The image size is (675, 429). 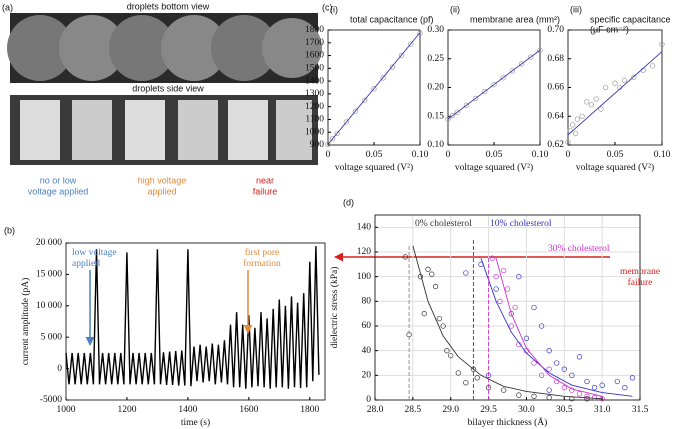 What do you see at coordinates (555, 59) in the screenshot?
I see `y-tick-label: 0.68` at bounding box center [555, 59].